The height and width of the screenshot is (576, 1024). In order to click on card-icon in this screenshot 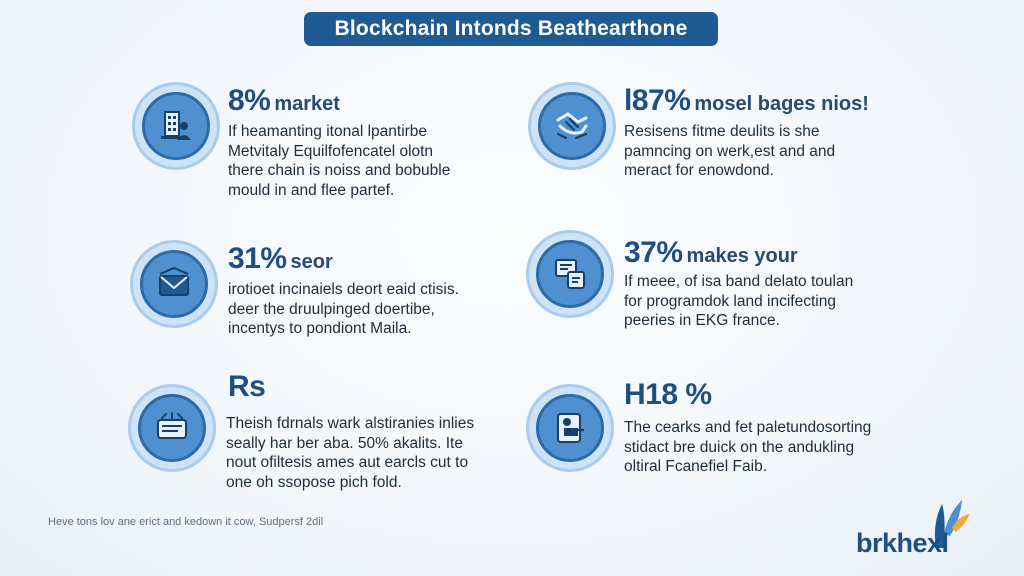, I will do `click(172, 425)`.